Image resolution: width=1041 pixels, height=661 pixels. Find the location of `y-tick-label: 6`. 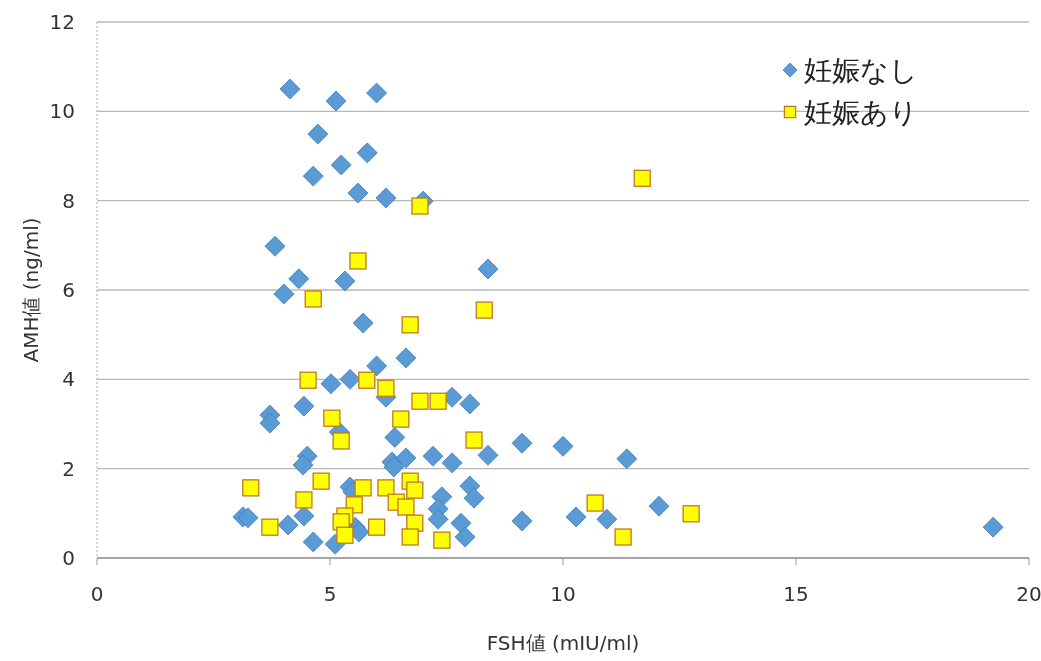

y-tick-label: 6 is located at coordinates (68, 290).